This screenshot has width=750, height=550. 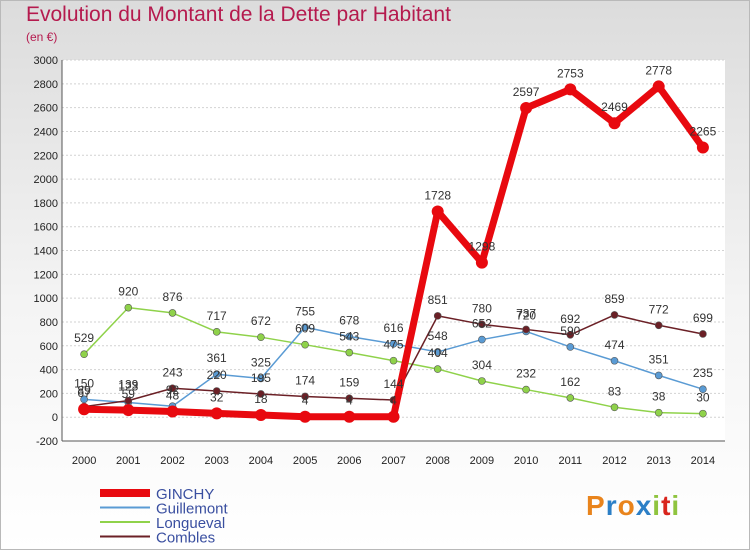 I want to click on x-tick-label: 2006, so click(x=349, y=461).